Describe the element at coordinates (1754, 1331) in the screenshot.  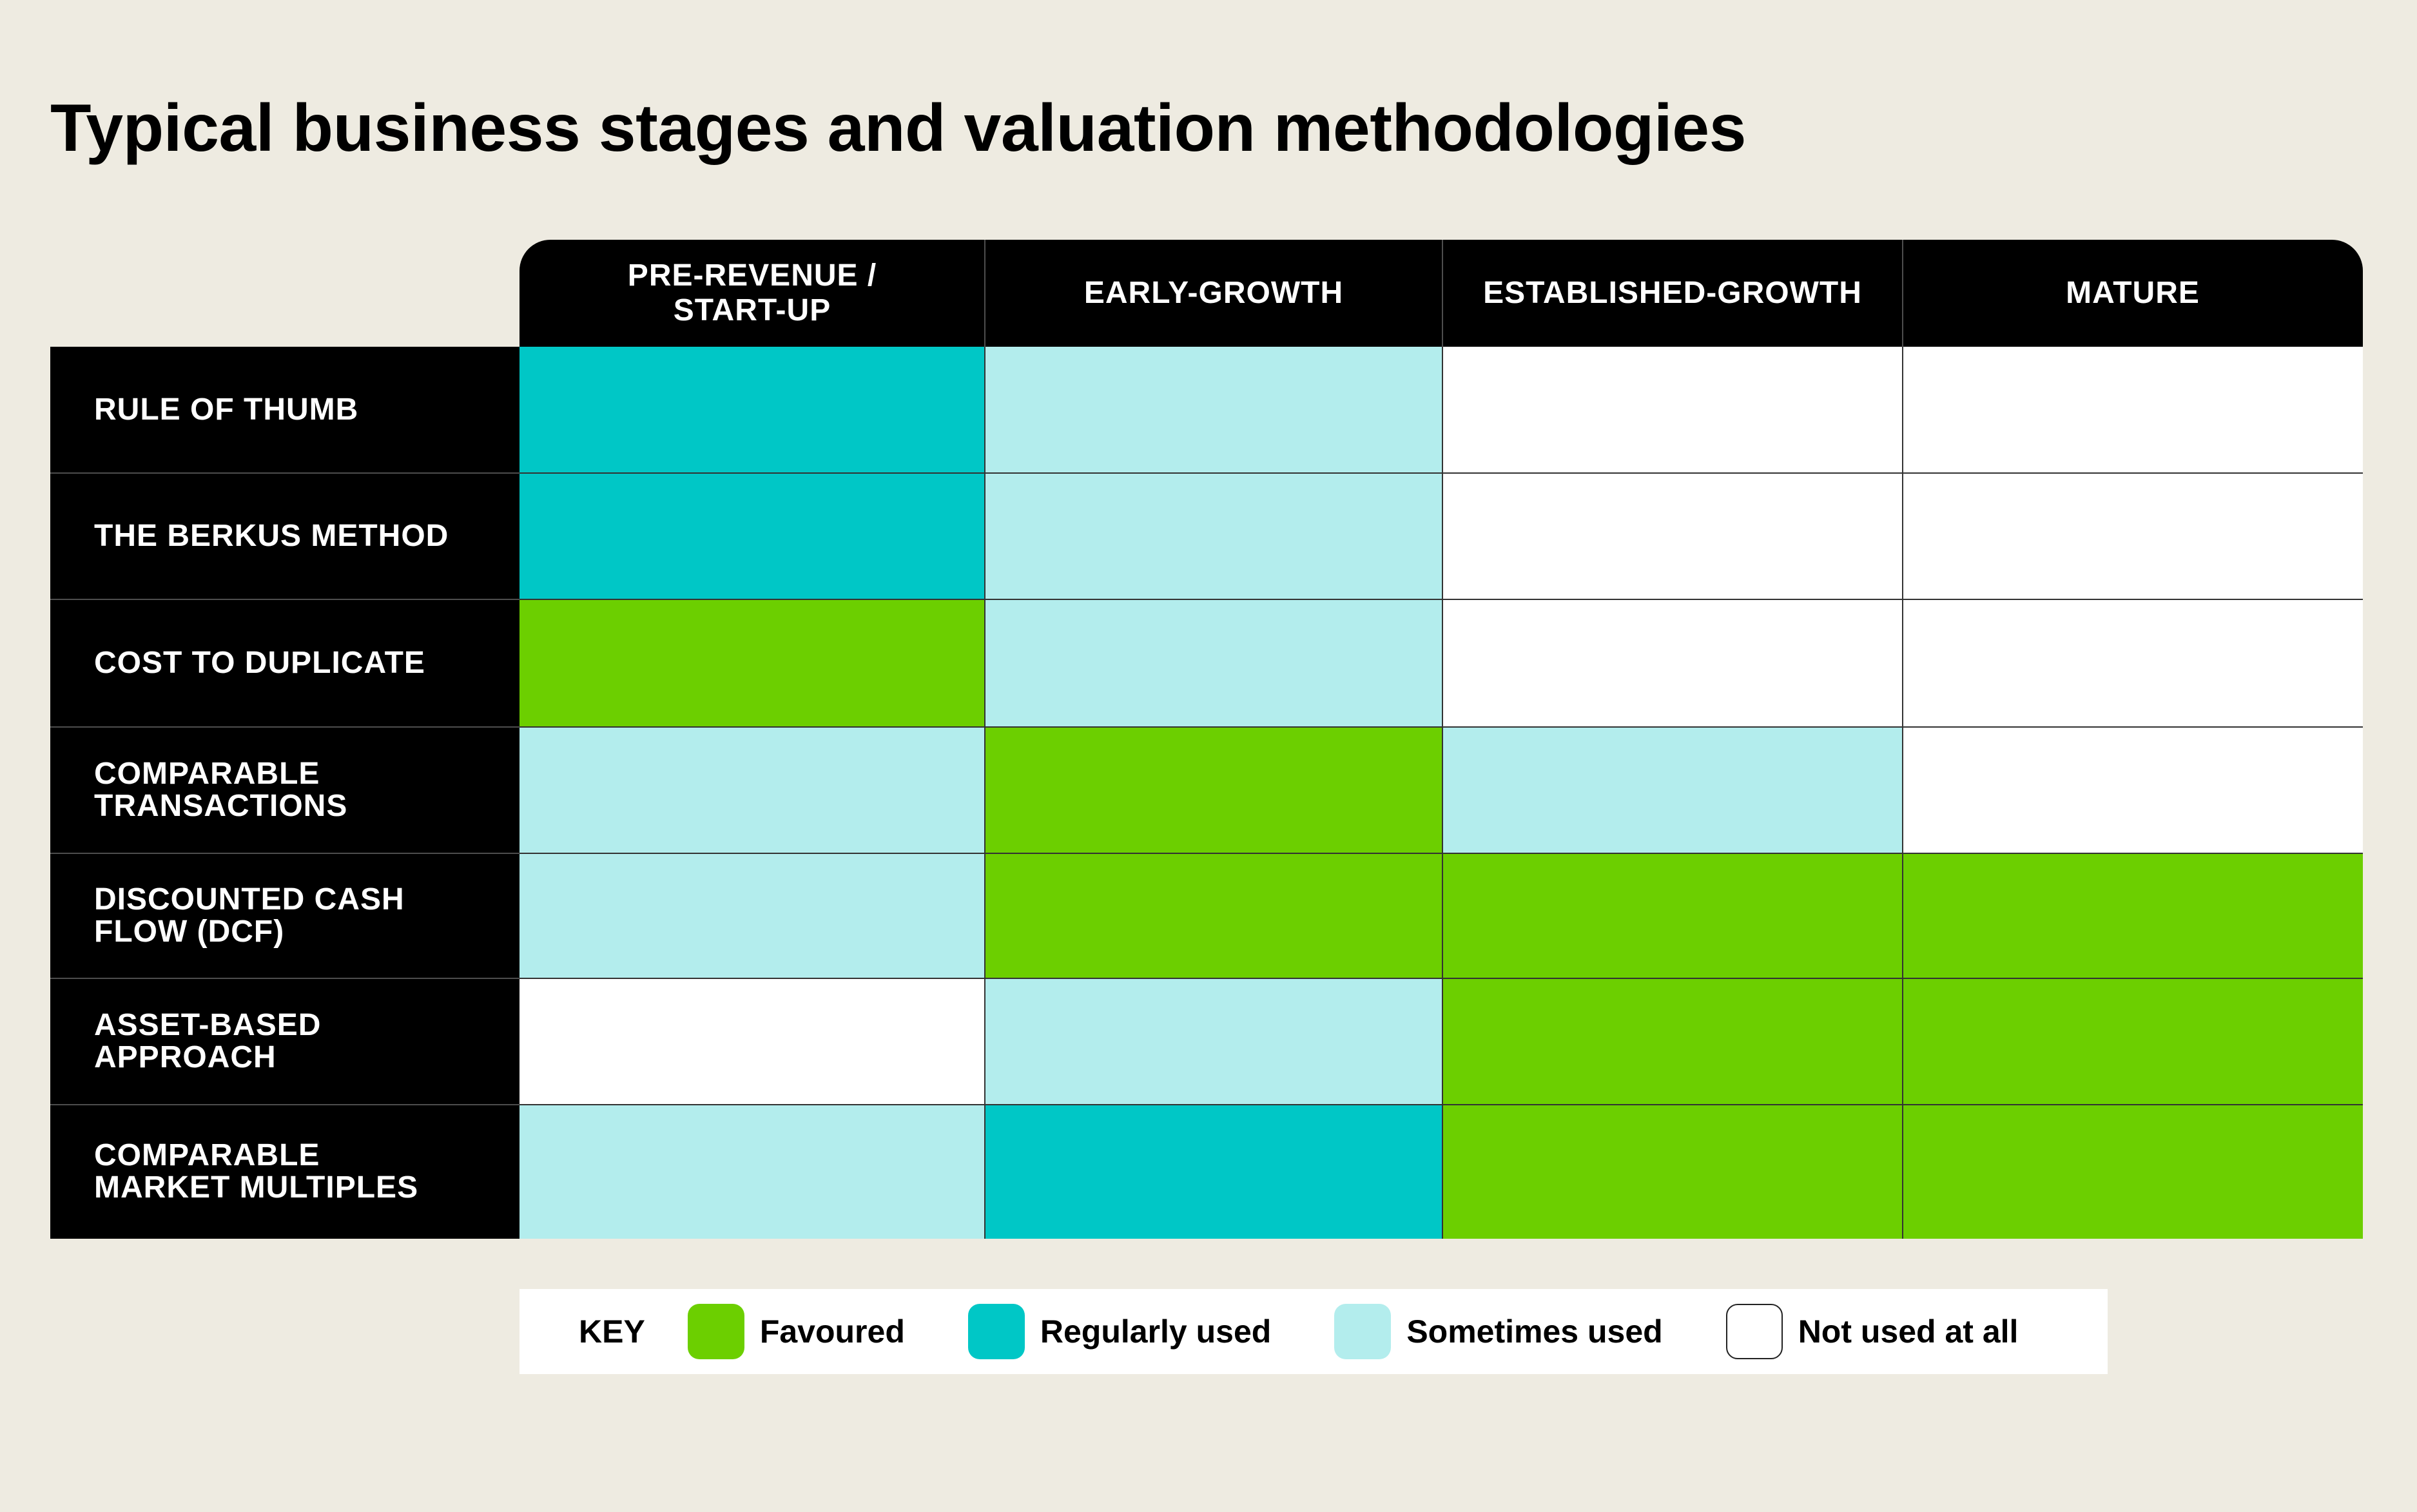
I see `legend-swatch-none` at that location.